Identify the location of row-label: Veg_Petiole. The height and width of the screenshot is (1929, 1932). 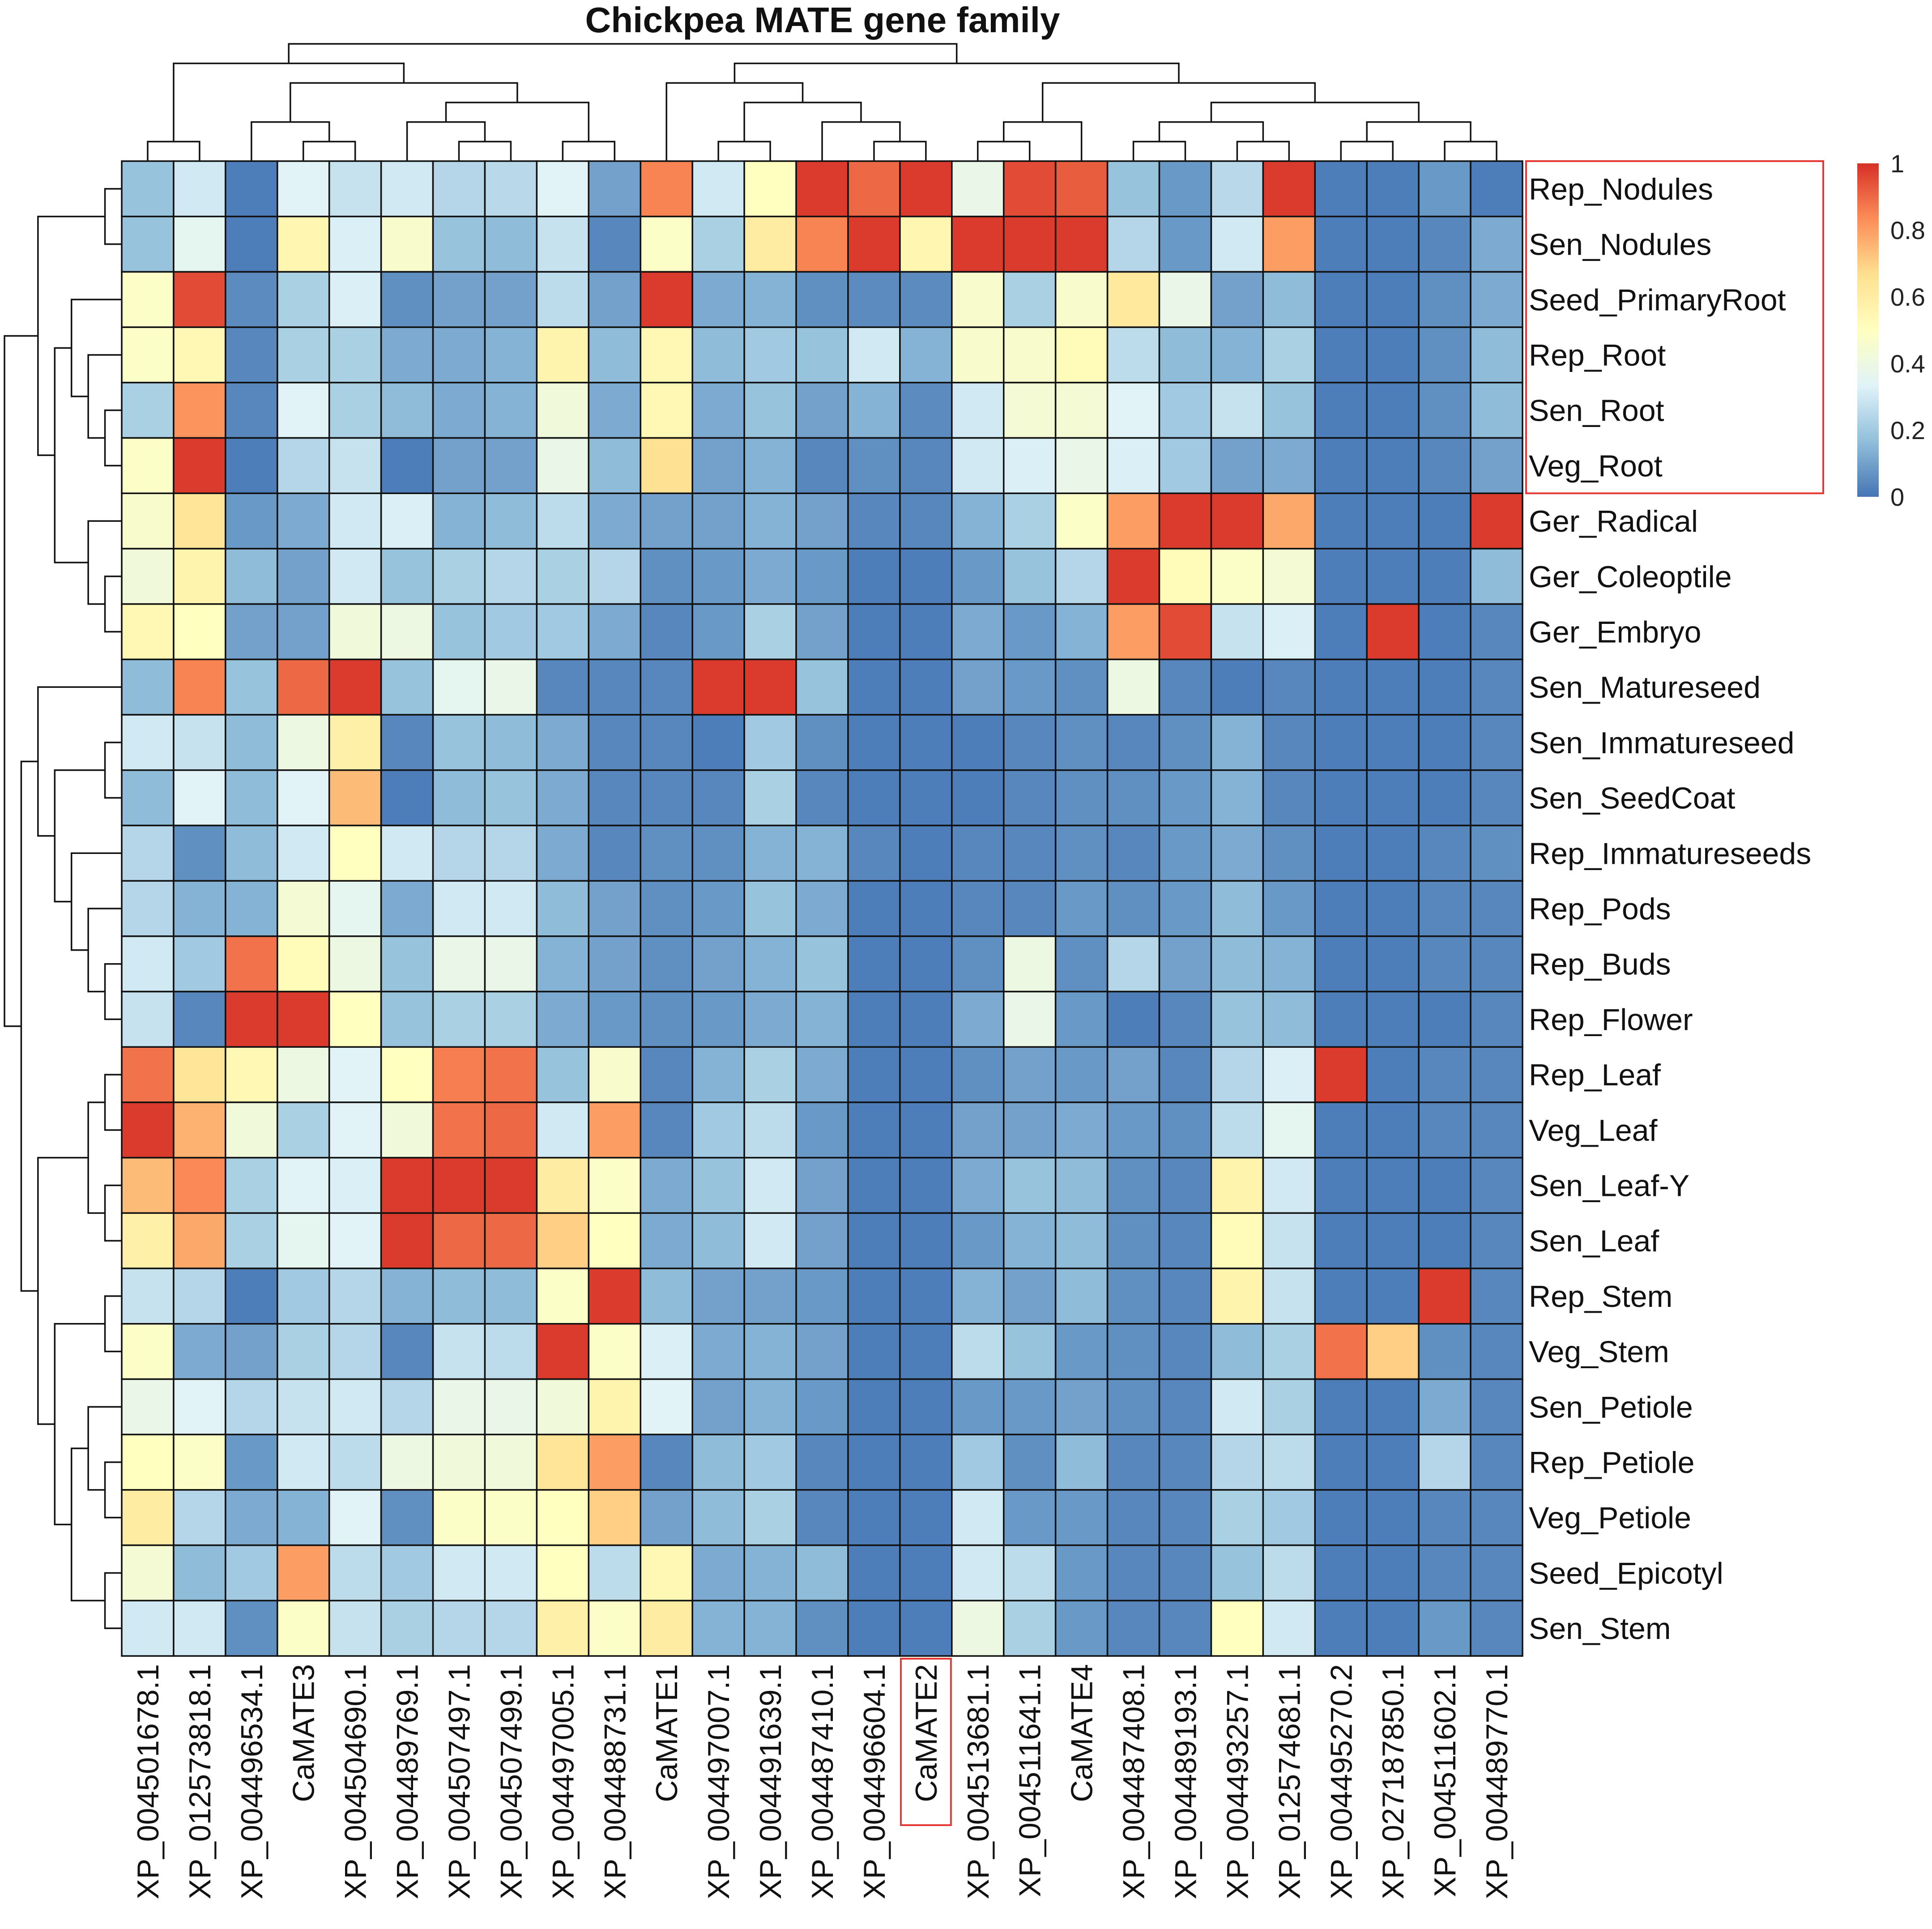
(1610, 1518).